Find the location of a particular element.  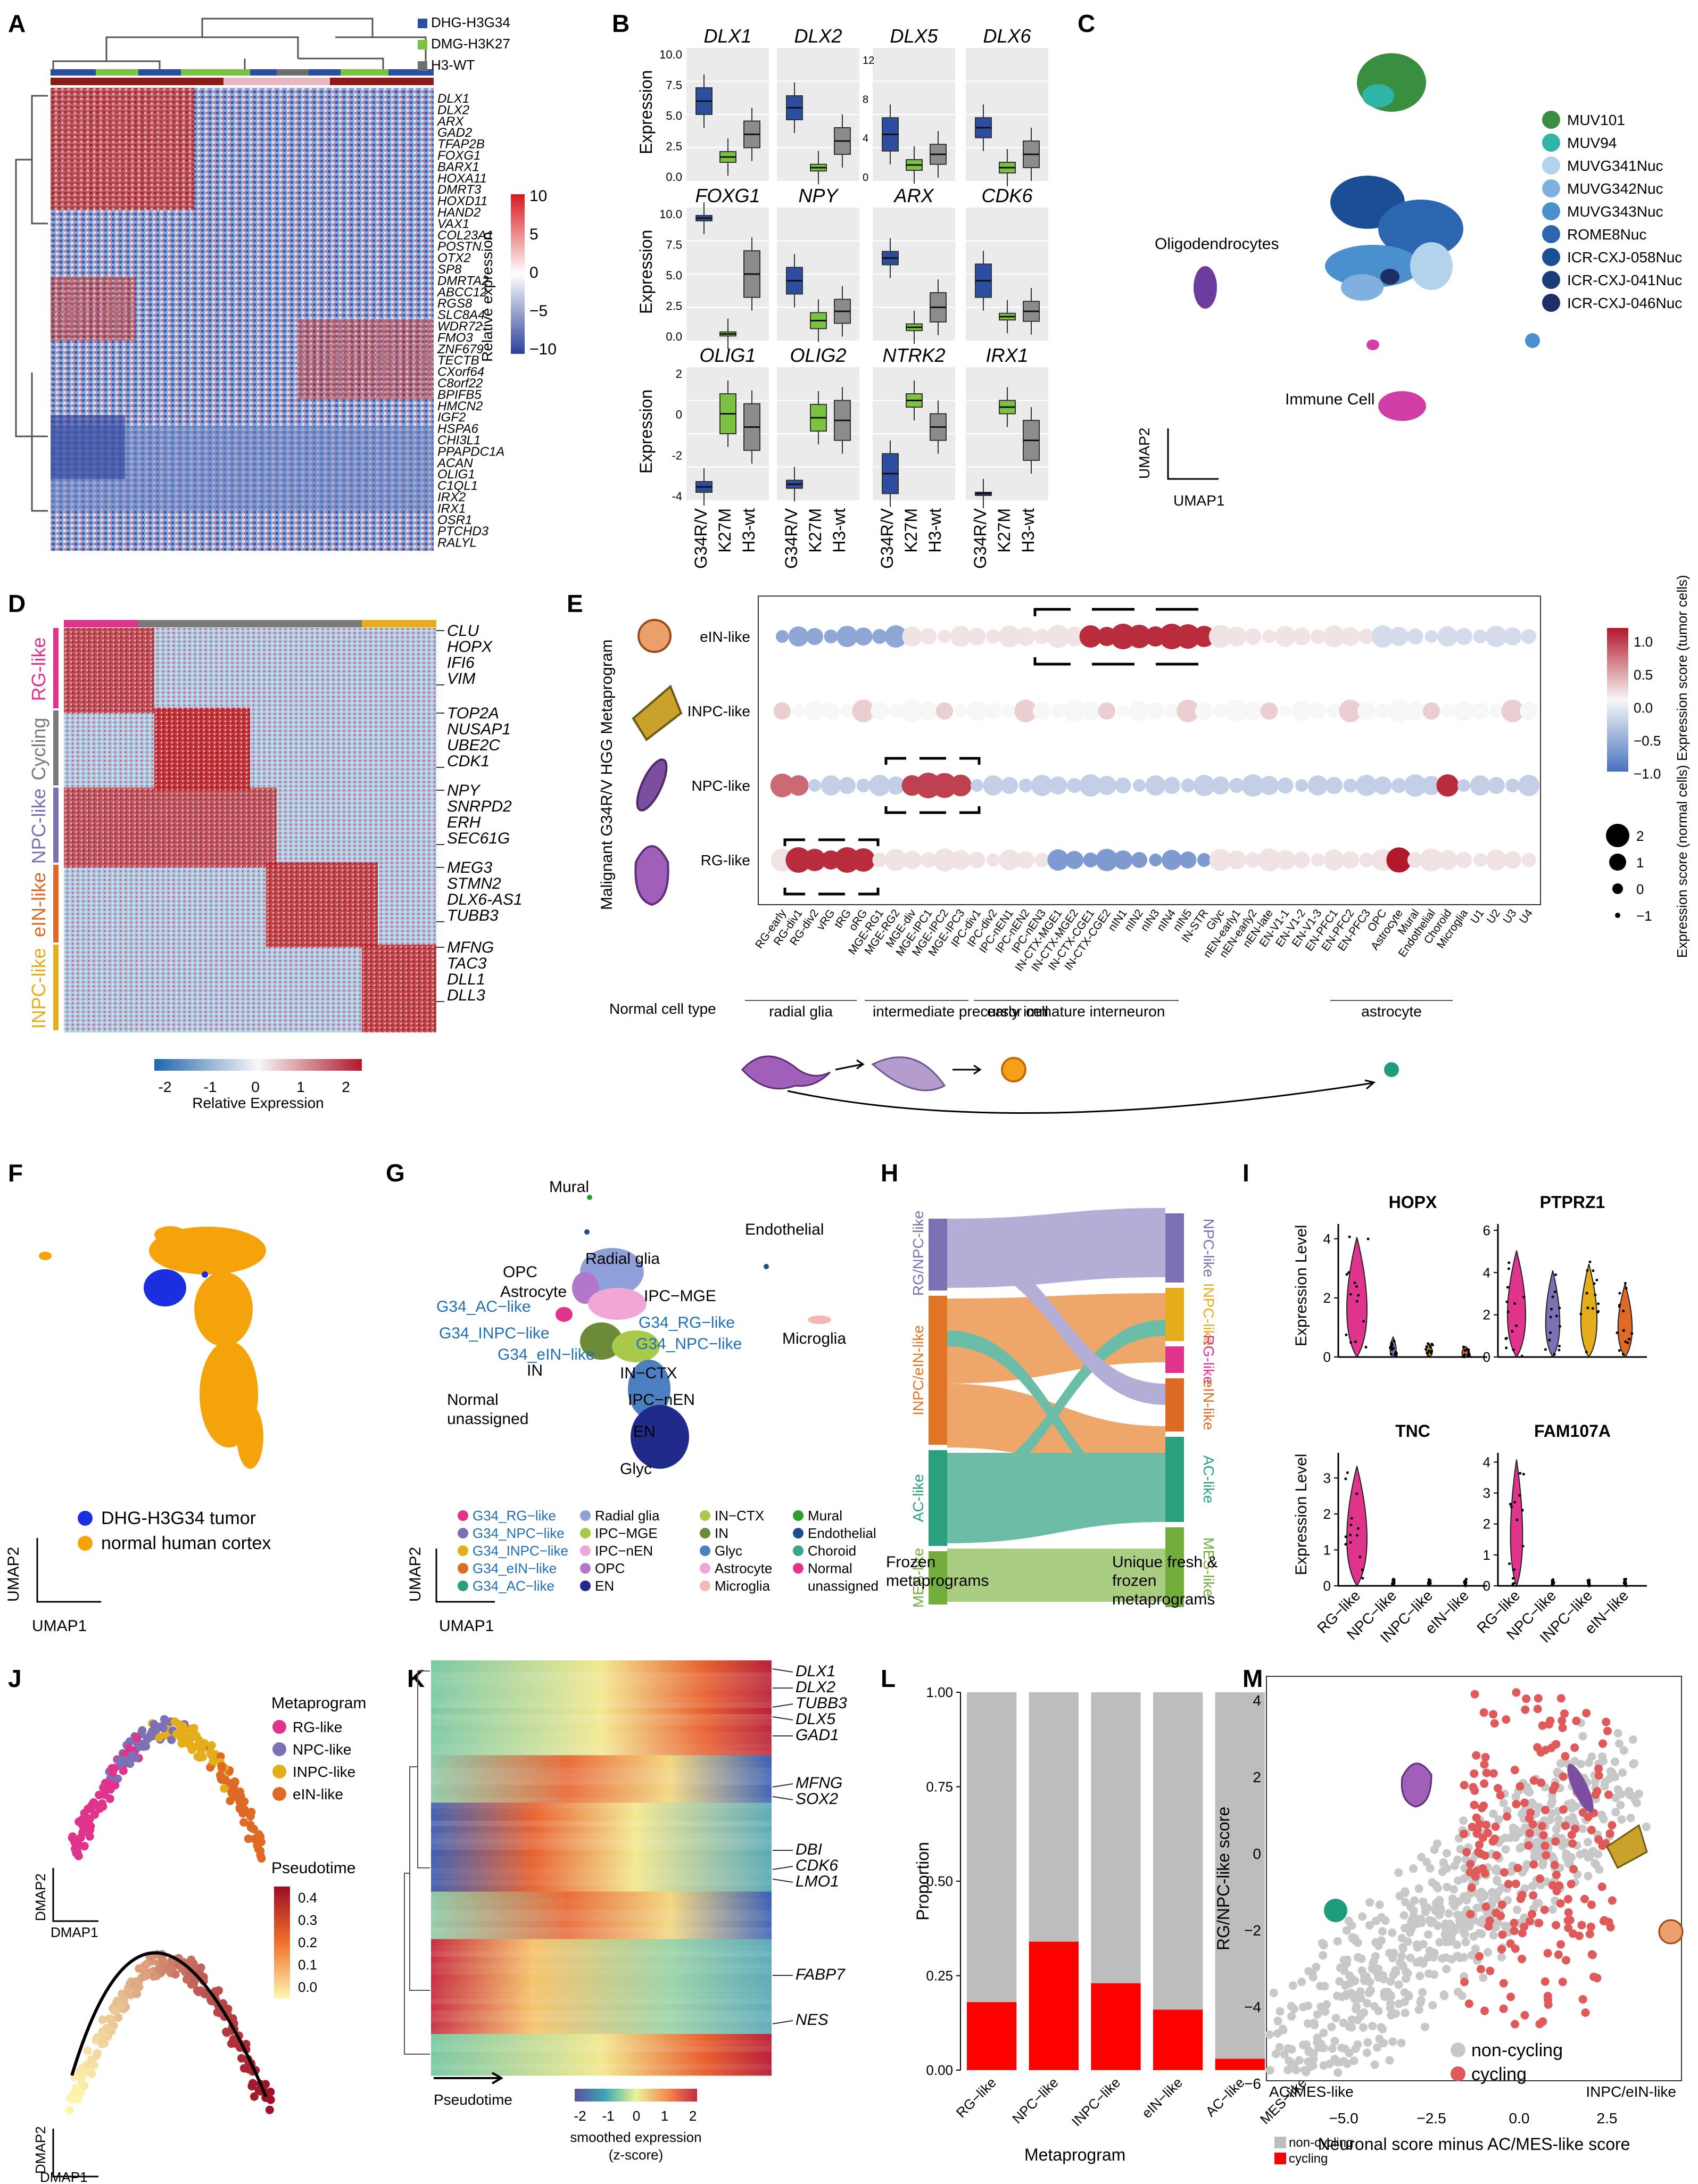

program-bar is located at coordinates (56, 903).